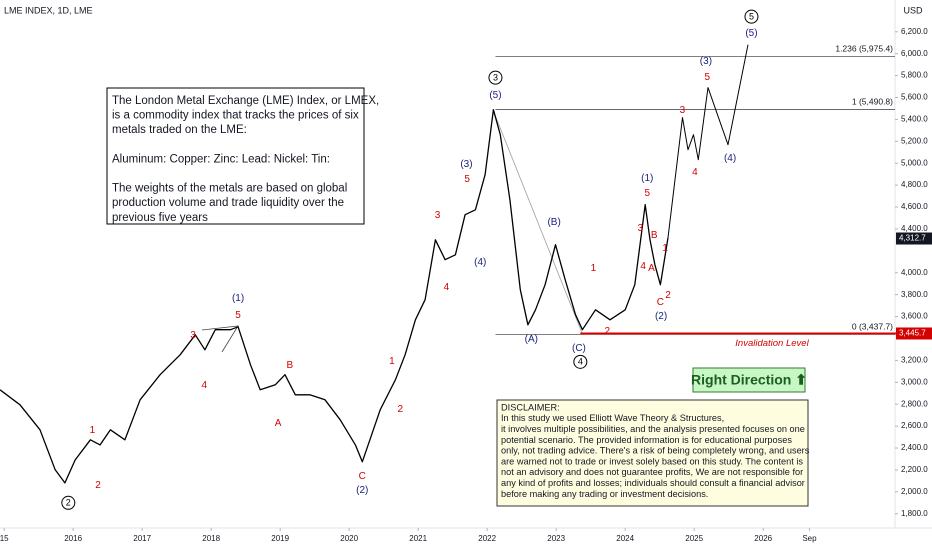 The height and width of the screenshot is (550, 932). I want to click on x-tick-label: 2020, so click(349, 538).